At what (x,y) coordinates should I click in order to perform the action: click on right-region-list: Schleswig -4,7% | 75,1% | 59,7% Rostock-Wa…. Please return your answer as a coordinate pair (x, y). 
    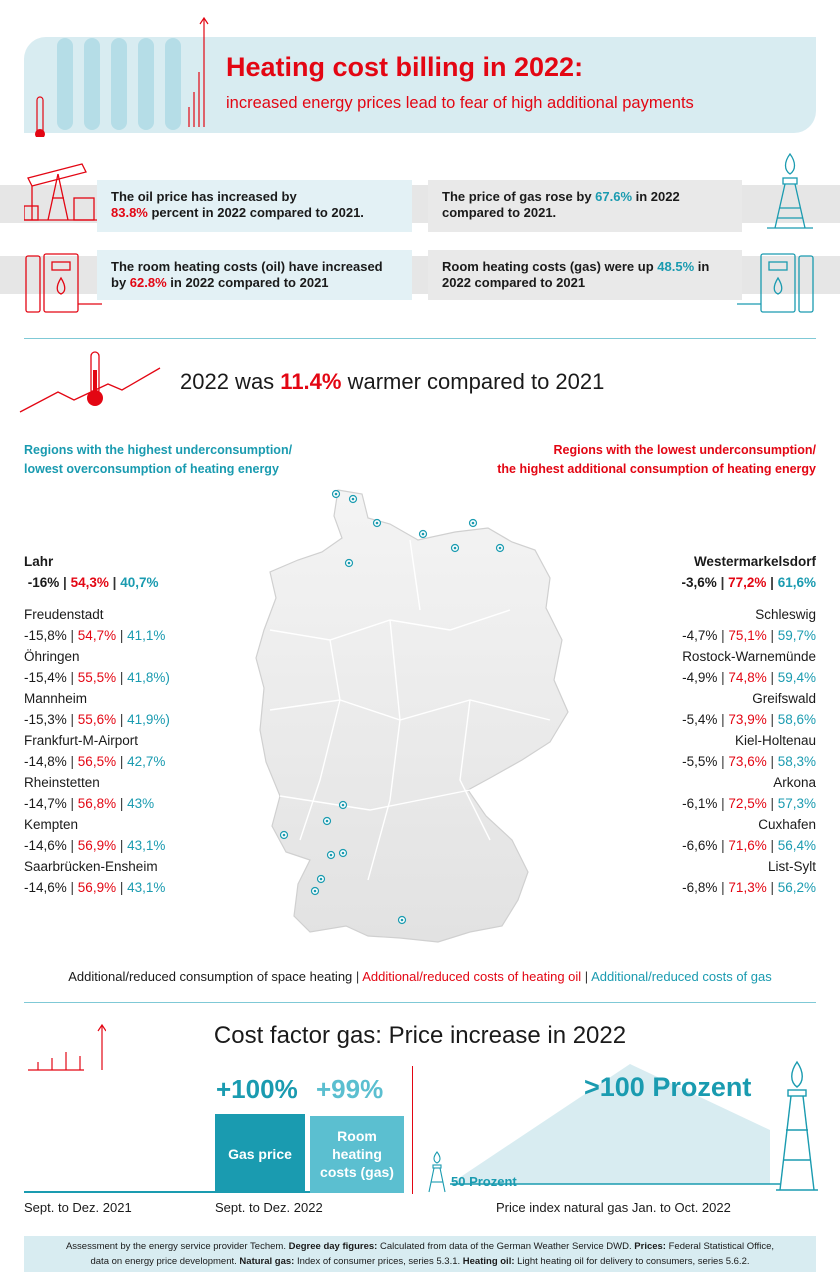
    Looking at the image, I should click on (749, 751).